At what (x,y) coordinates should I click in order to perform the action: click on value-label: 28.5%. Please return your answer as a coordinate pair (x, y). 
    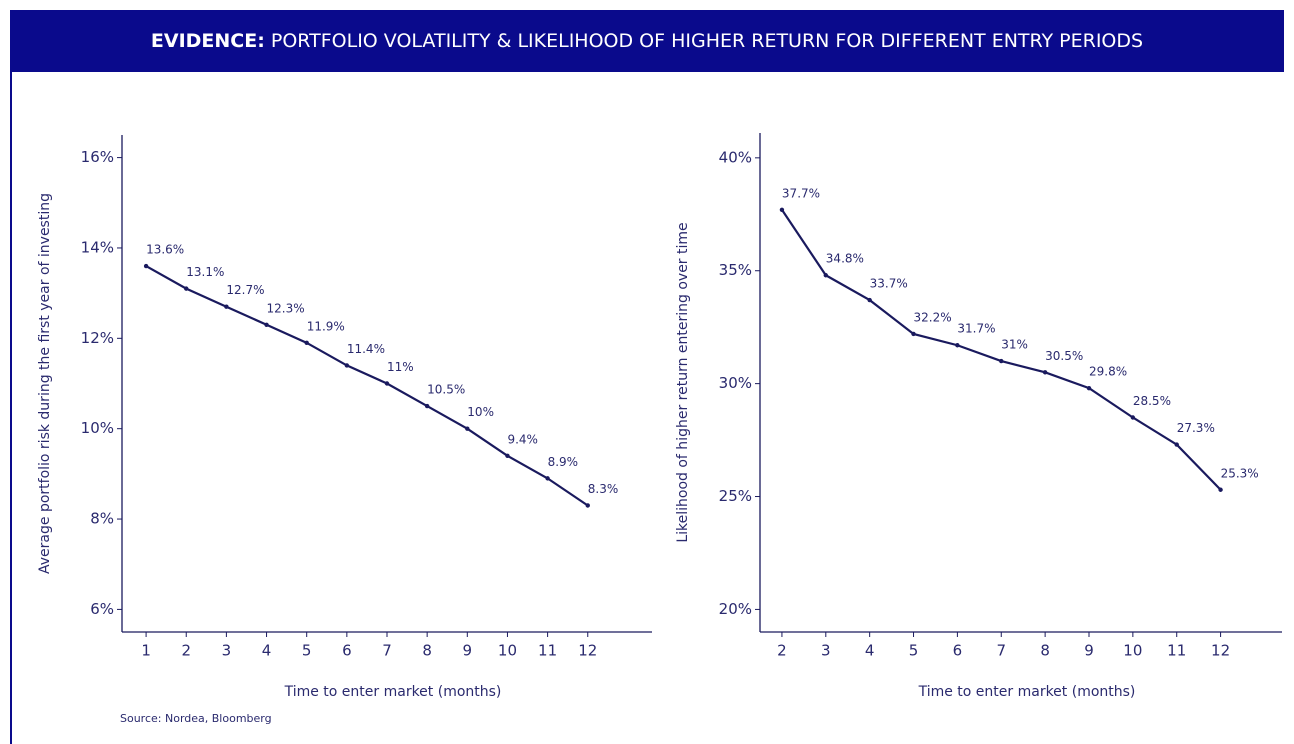
    Looking at the image, I should click on (1152, 401).